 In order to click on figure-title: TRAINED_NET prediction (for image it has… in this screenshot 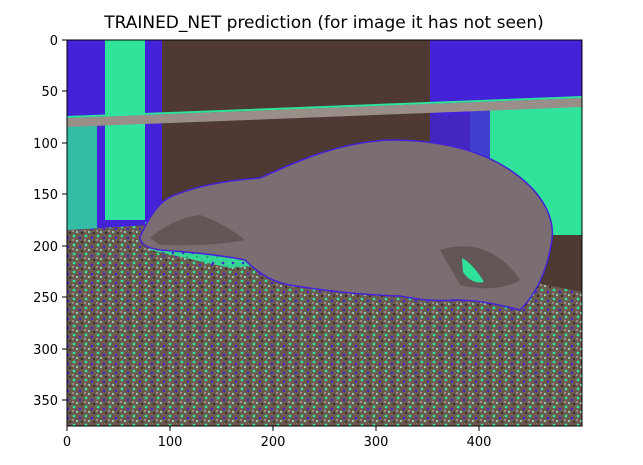, I will do `click(323, 23)`.